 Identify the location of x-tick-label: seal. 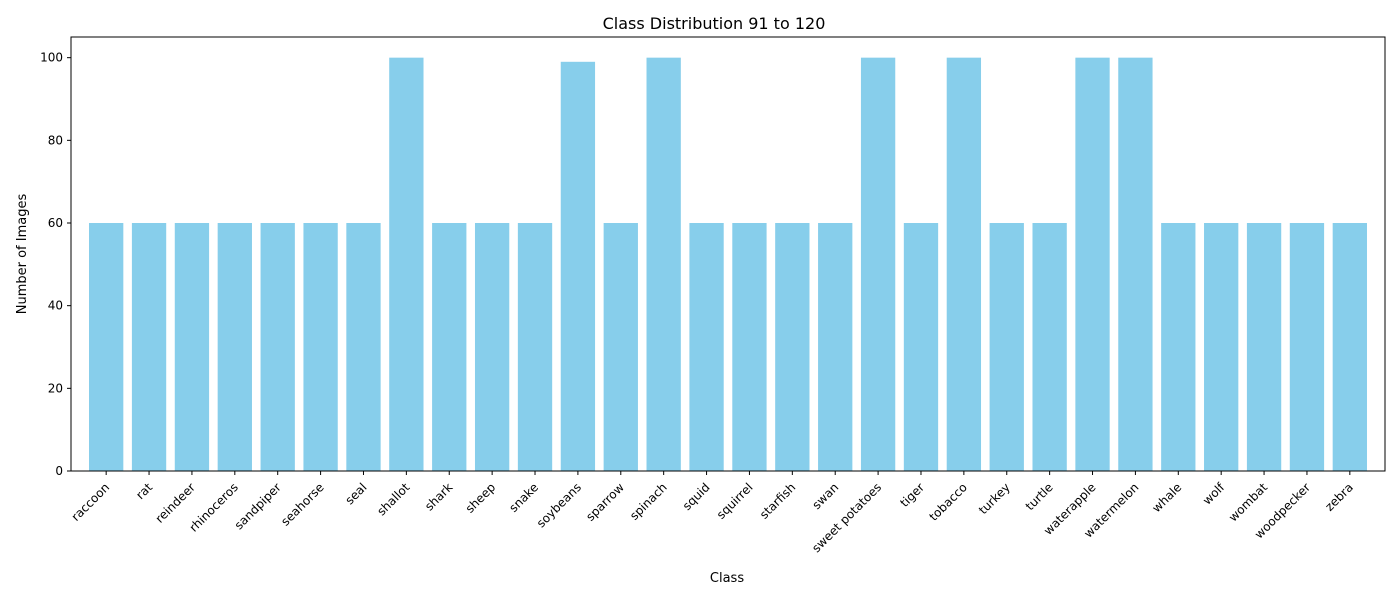
(355, 493).